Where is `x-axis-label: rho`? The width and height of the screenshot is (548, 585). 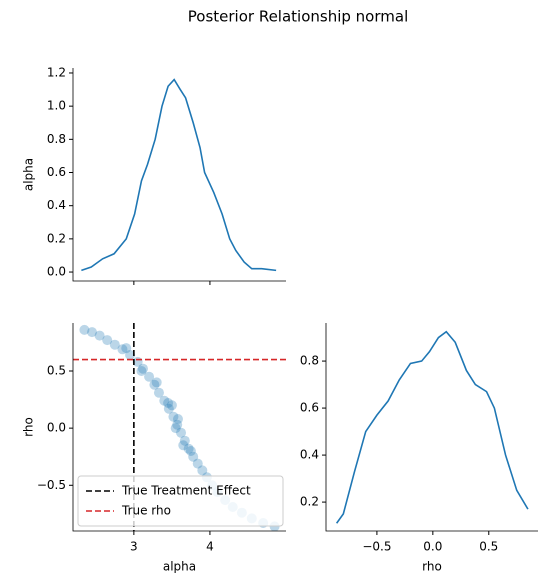
x-axis-label: rho is located at coordinates (432, 567).